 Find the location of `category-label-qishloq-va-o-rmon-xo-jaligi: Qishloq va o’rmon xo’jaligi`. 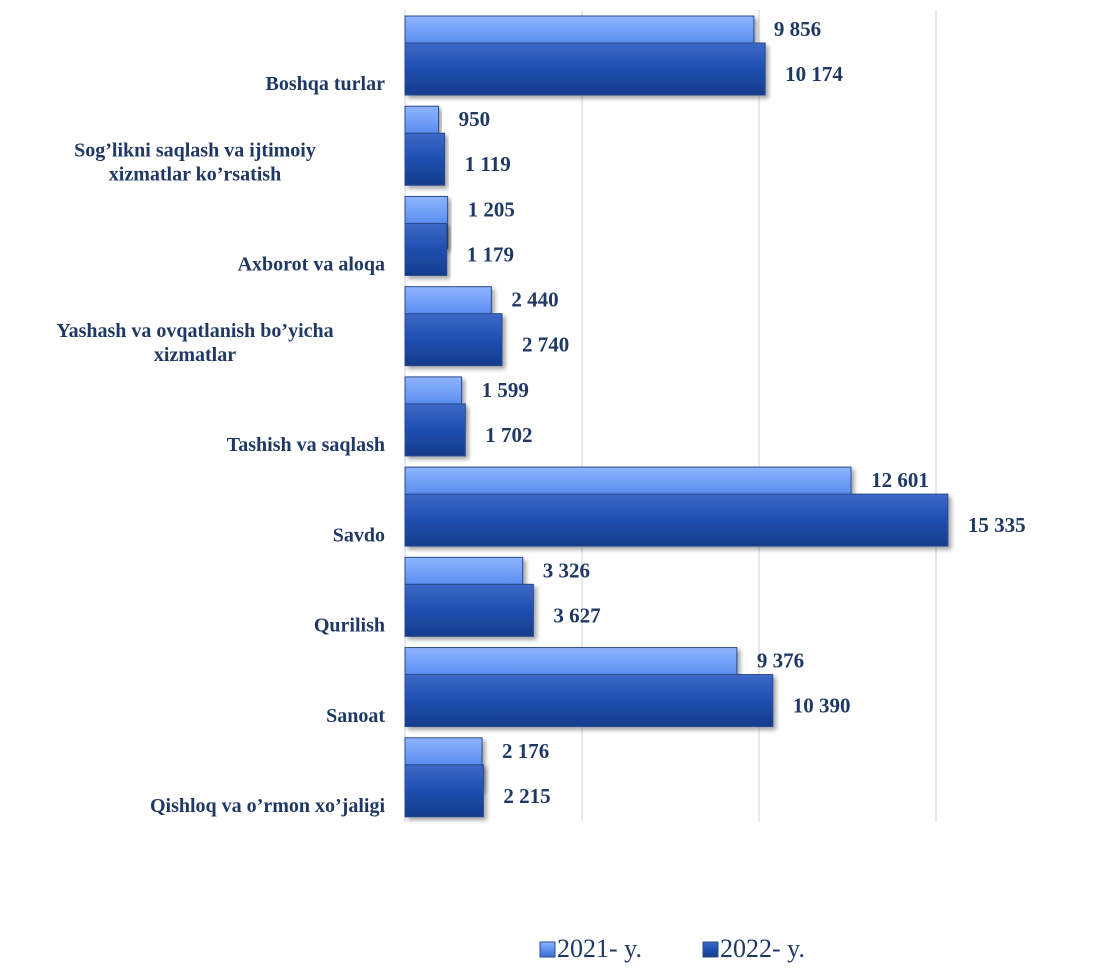

category-label-qishloq-va-o-rmon-xo-jaligi: Qishloq va o’rmon xo’jaligi is located at coordinates (267, 806).